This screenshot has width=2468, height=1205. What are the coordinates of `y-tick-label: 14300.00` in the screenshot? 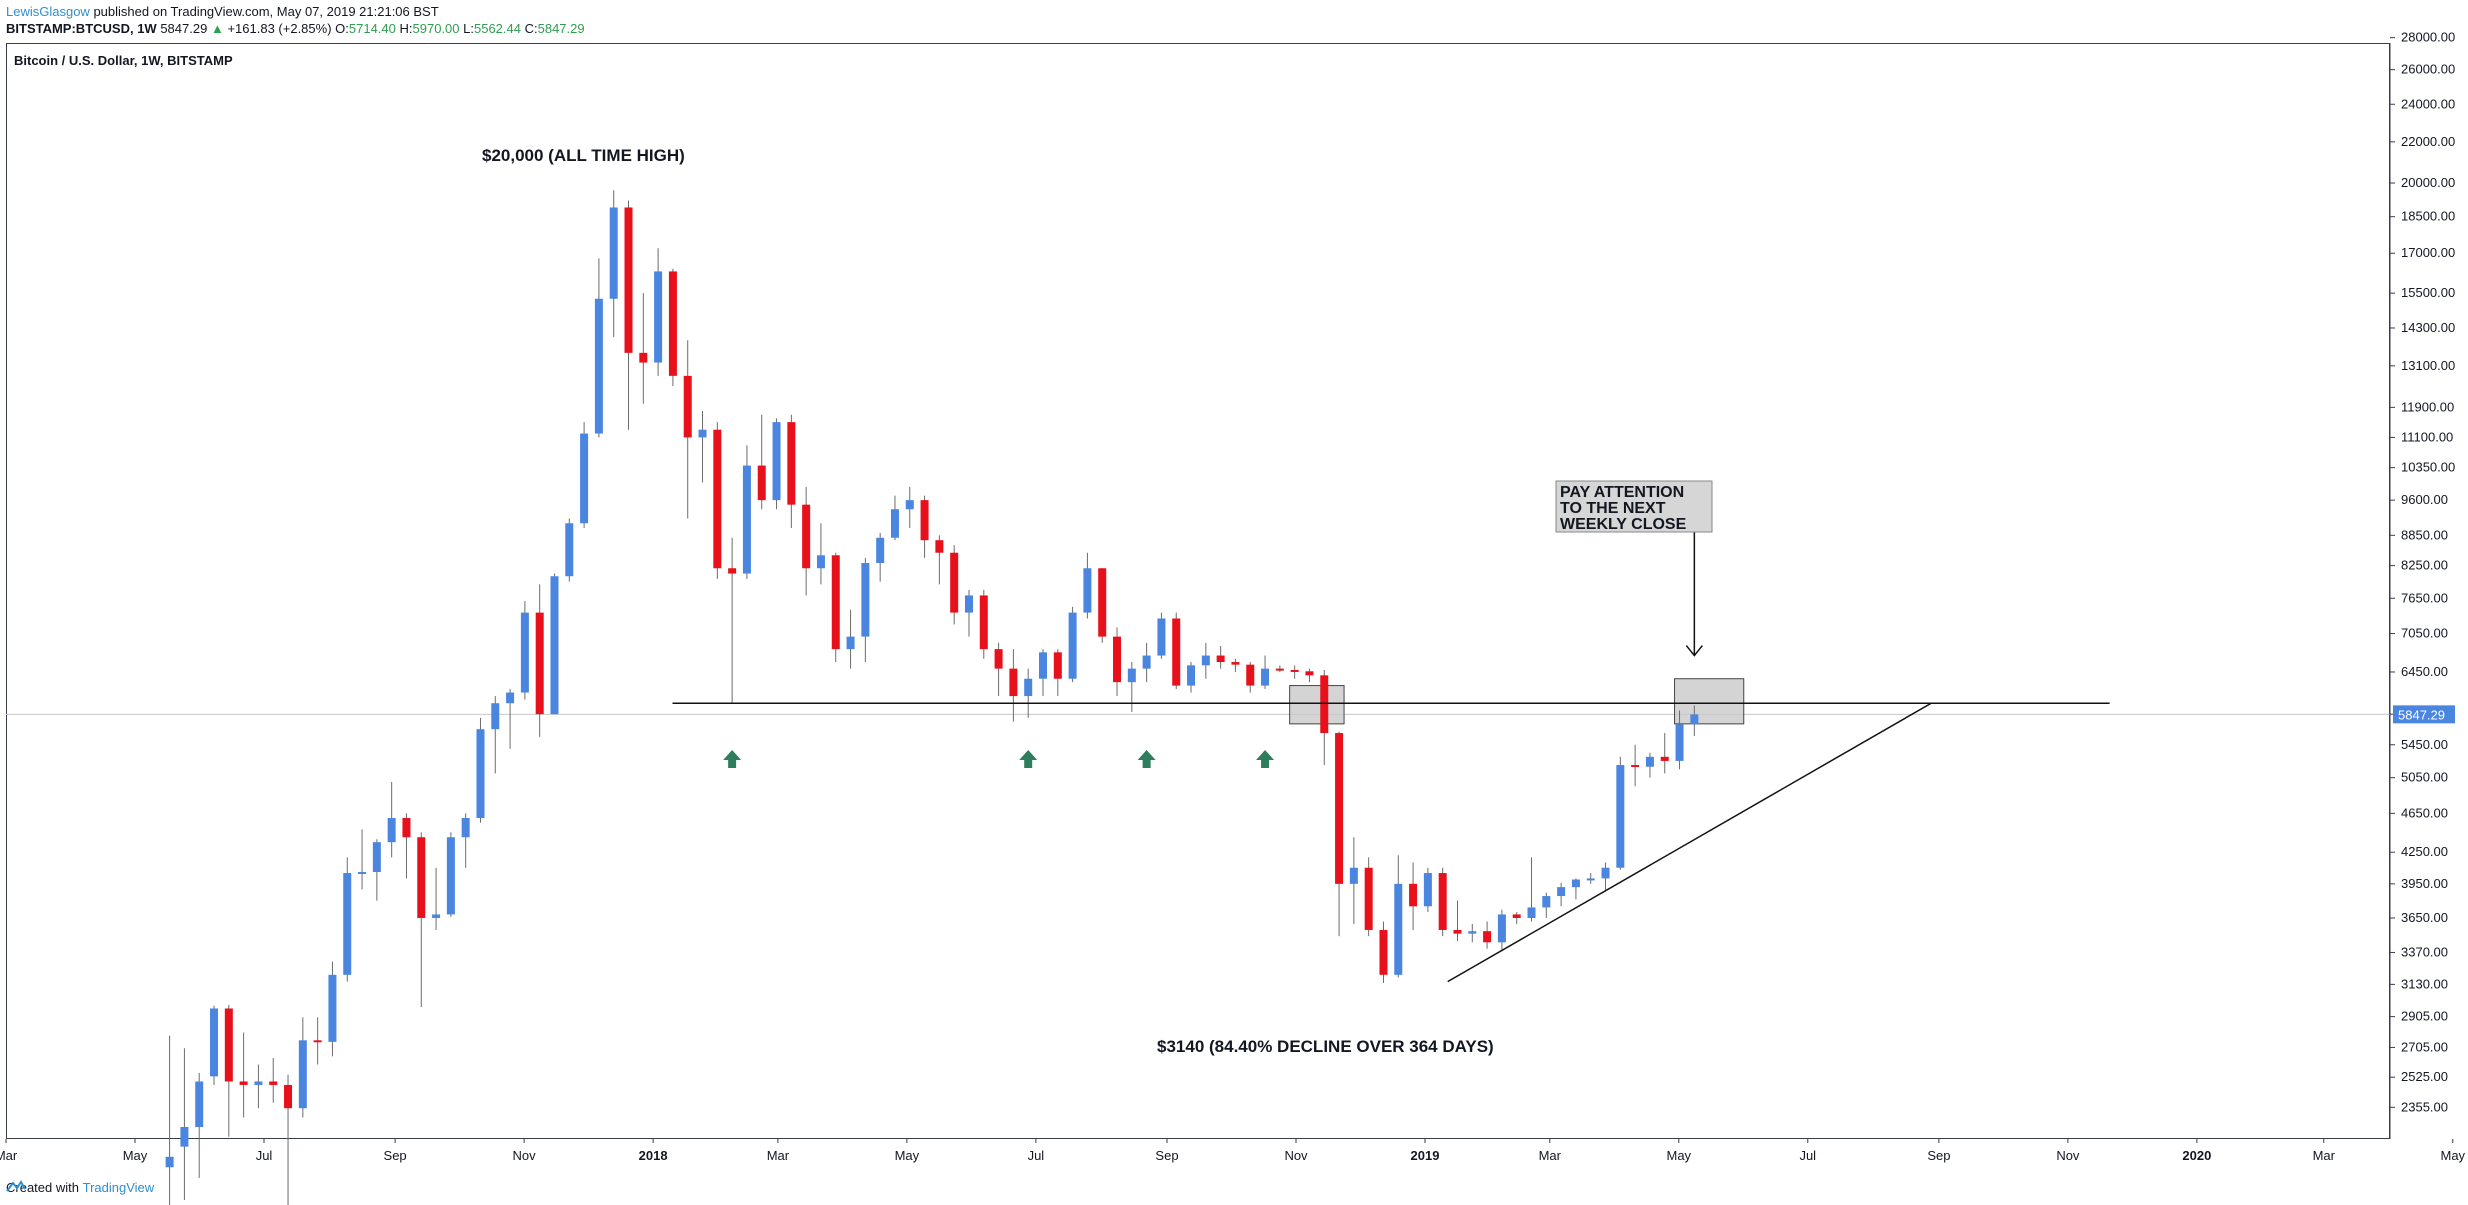 It's located at (2428, 327).